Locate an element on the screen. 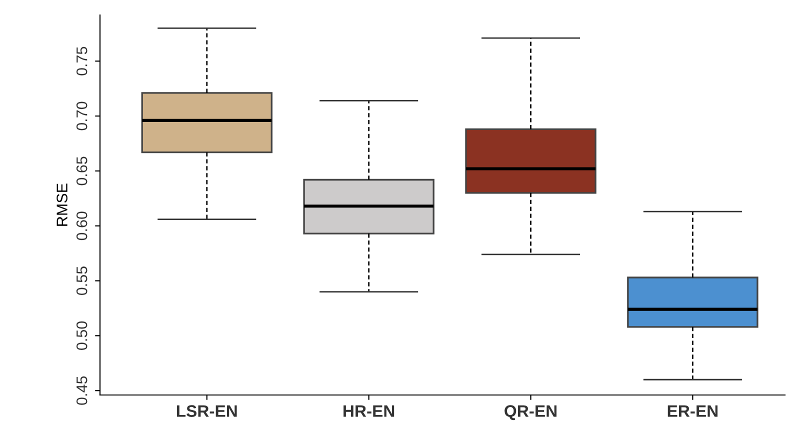 The image size is (790, 430). y-tick-label: 0.70 is located at coordinates (82, 116).